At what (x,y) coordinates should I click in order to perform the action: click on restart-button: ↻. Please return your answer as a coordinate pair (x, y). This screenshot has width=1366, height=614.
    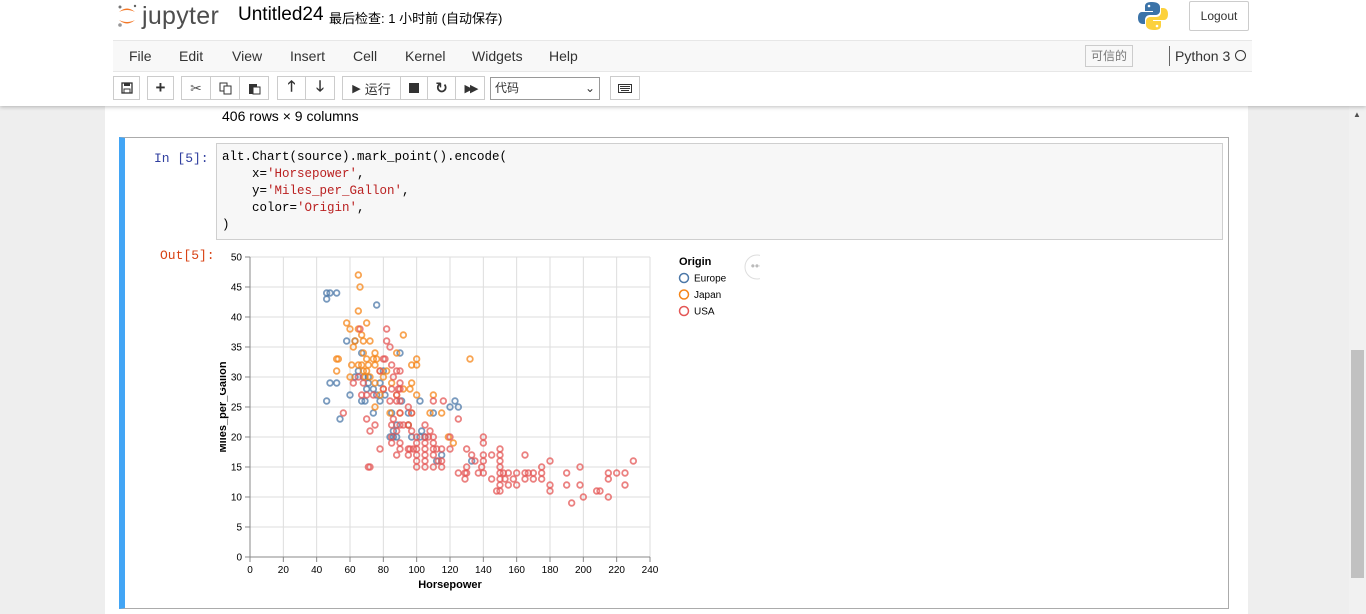
    Looking at the image, I should click on (441, 88).